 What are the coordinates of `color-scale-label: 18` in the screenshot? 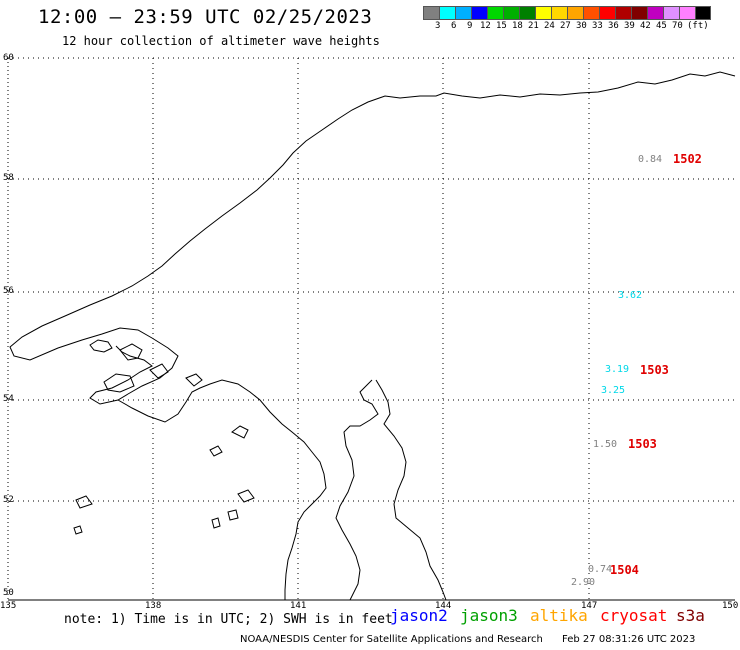 It's located at (517, 26).